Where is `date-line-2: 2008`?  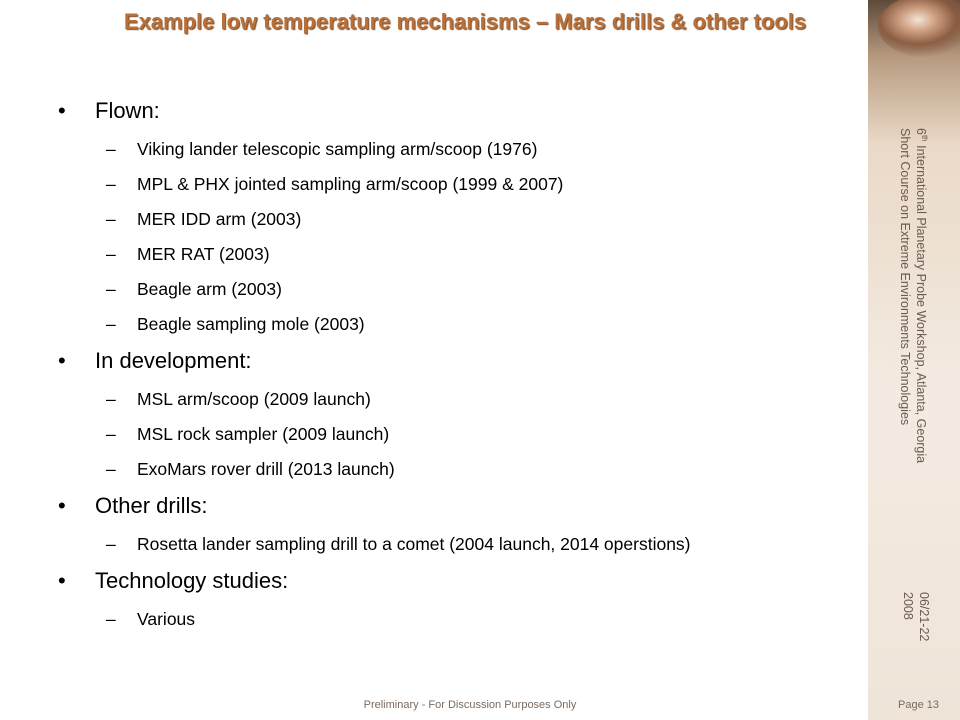 date-line-2: 2008 is located at coordinates (908, 606).